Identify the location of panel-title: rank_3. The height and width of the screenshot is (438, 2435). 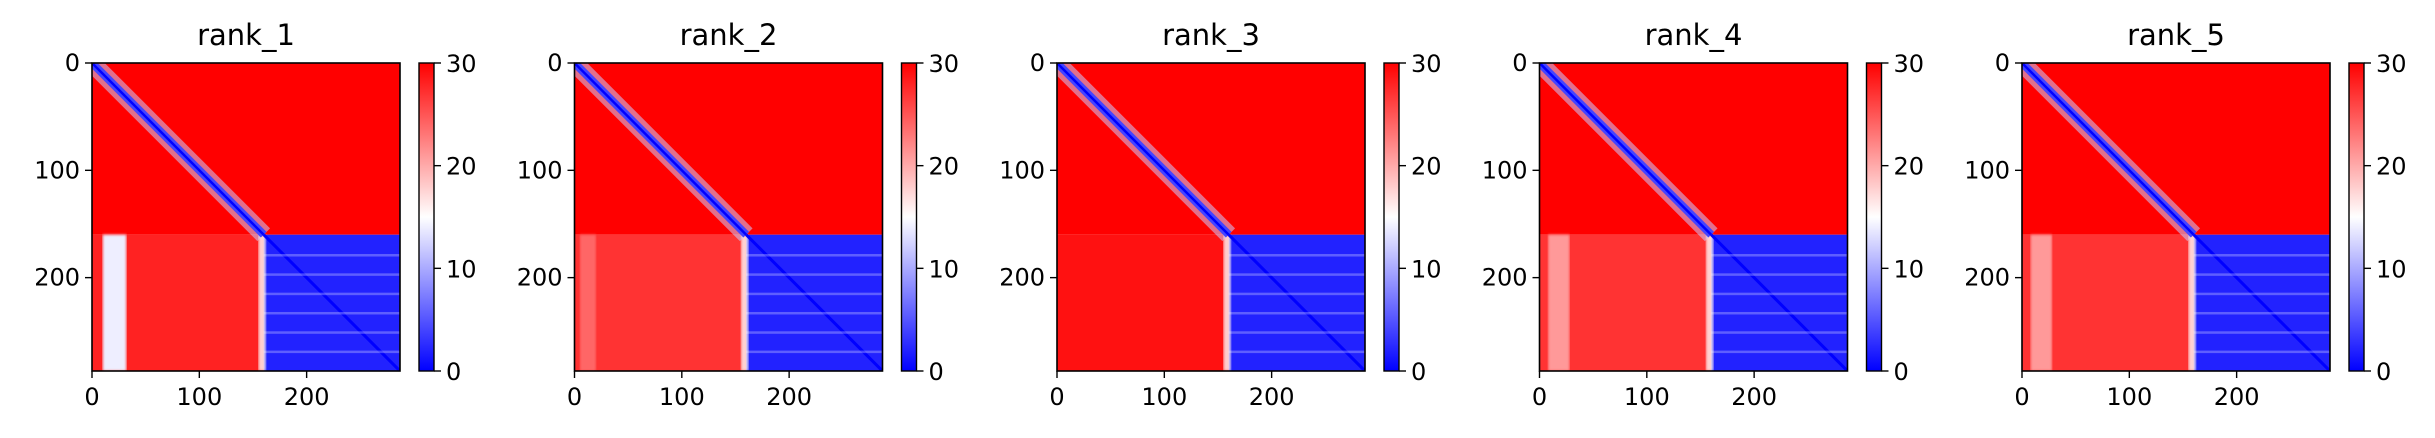
(1211, 35).